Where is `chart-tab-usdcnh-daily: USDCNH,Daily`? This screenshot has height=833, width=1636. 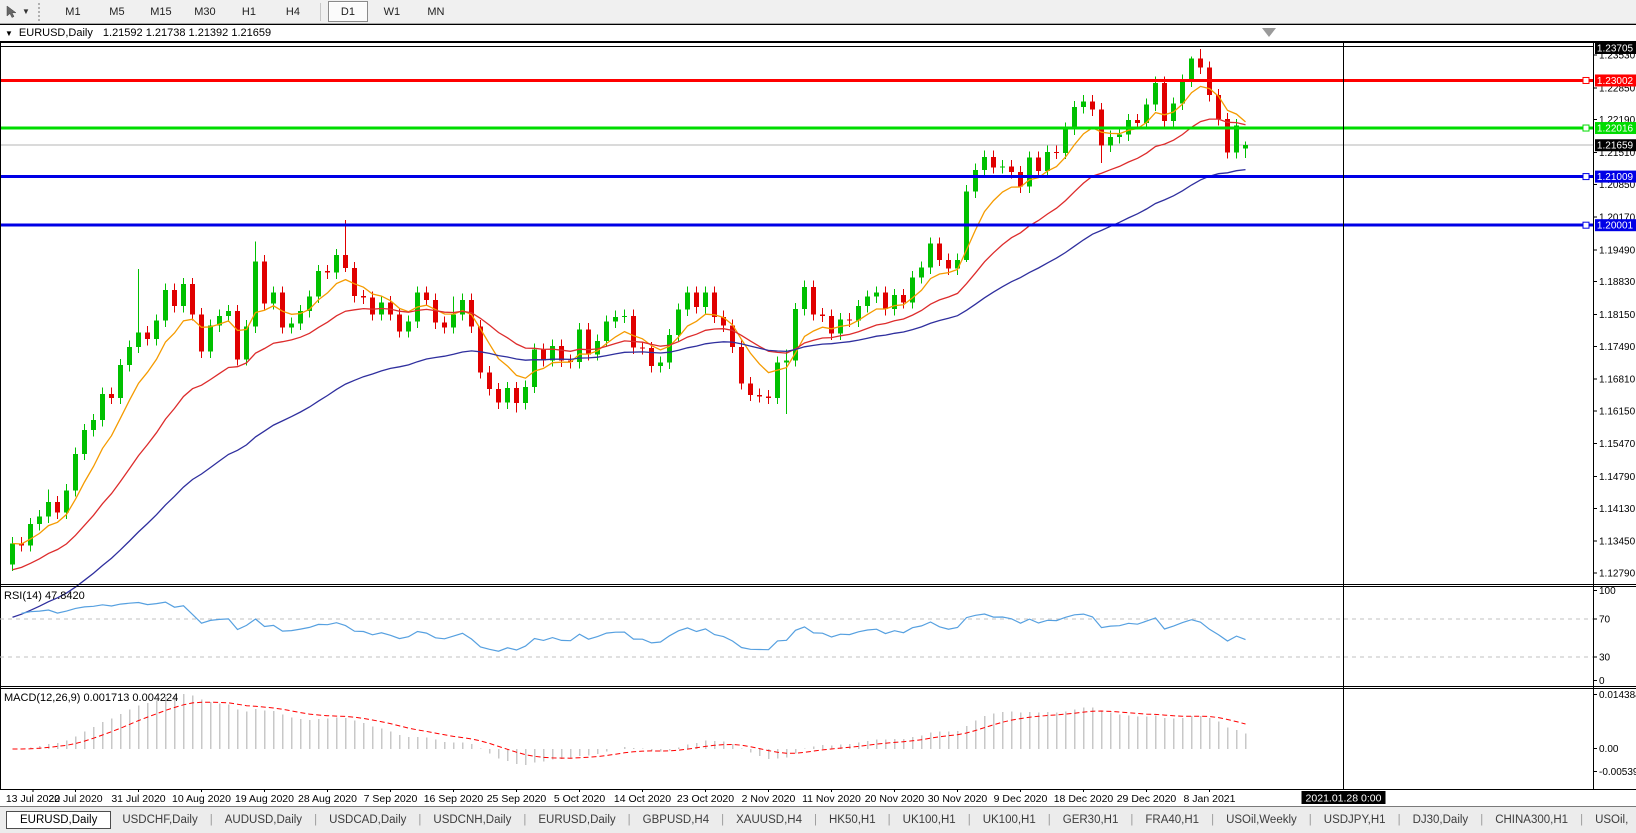 chart-tab-usdcnh-daily: USDCNH,Daily is located at coordinates (472, 820).